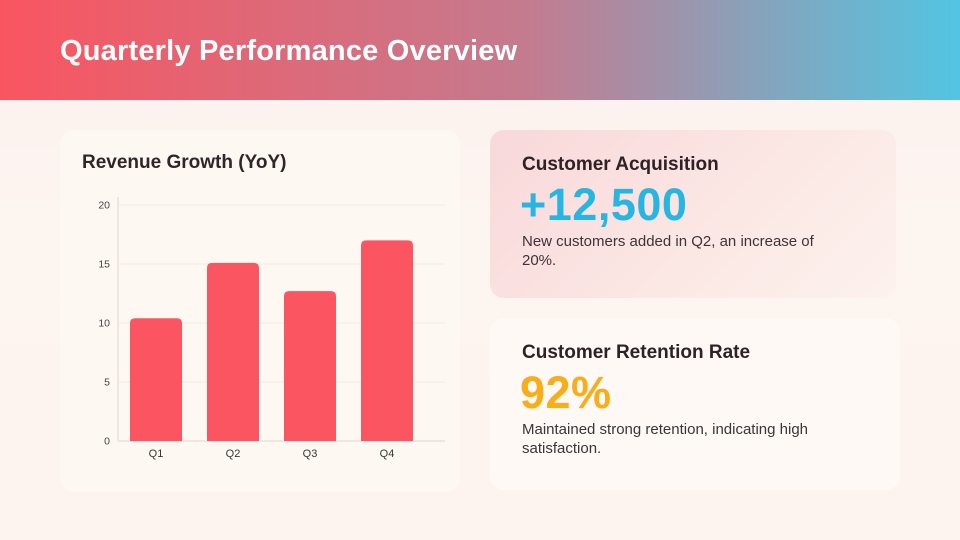  I want to click on chart-title: Revenue Growth (YoY), so click(184, 162).